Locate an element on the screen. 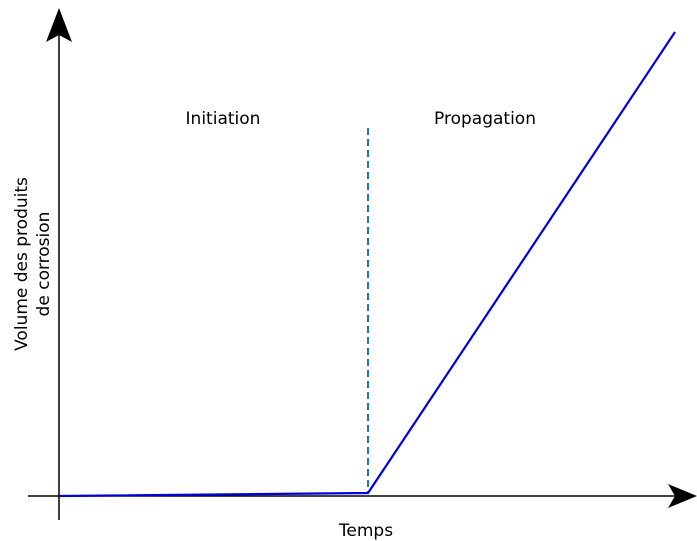 The image size is (697, 541). y-axis-label: de corrosion is located at coordinates (44, 264).